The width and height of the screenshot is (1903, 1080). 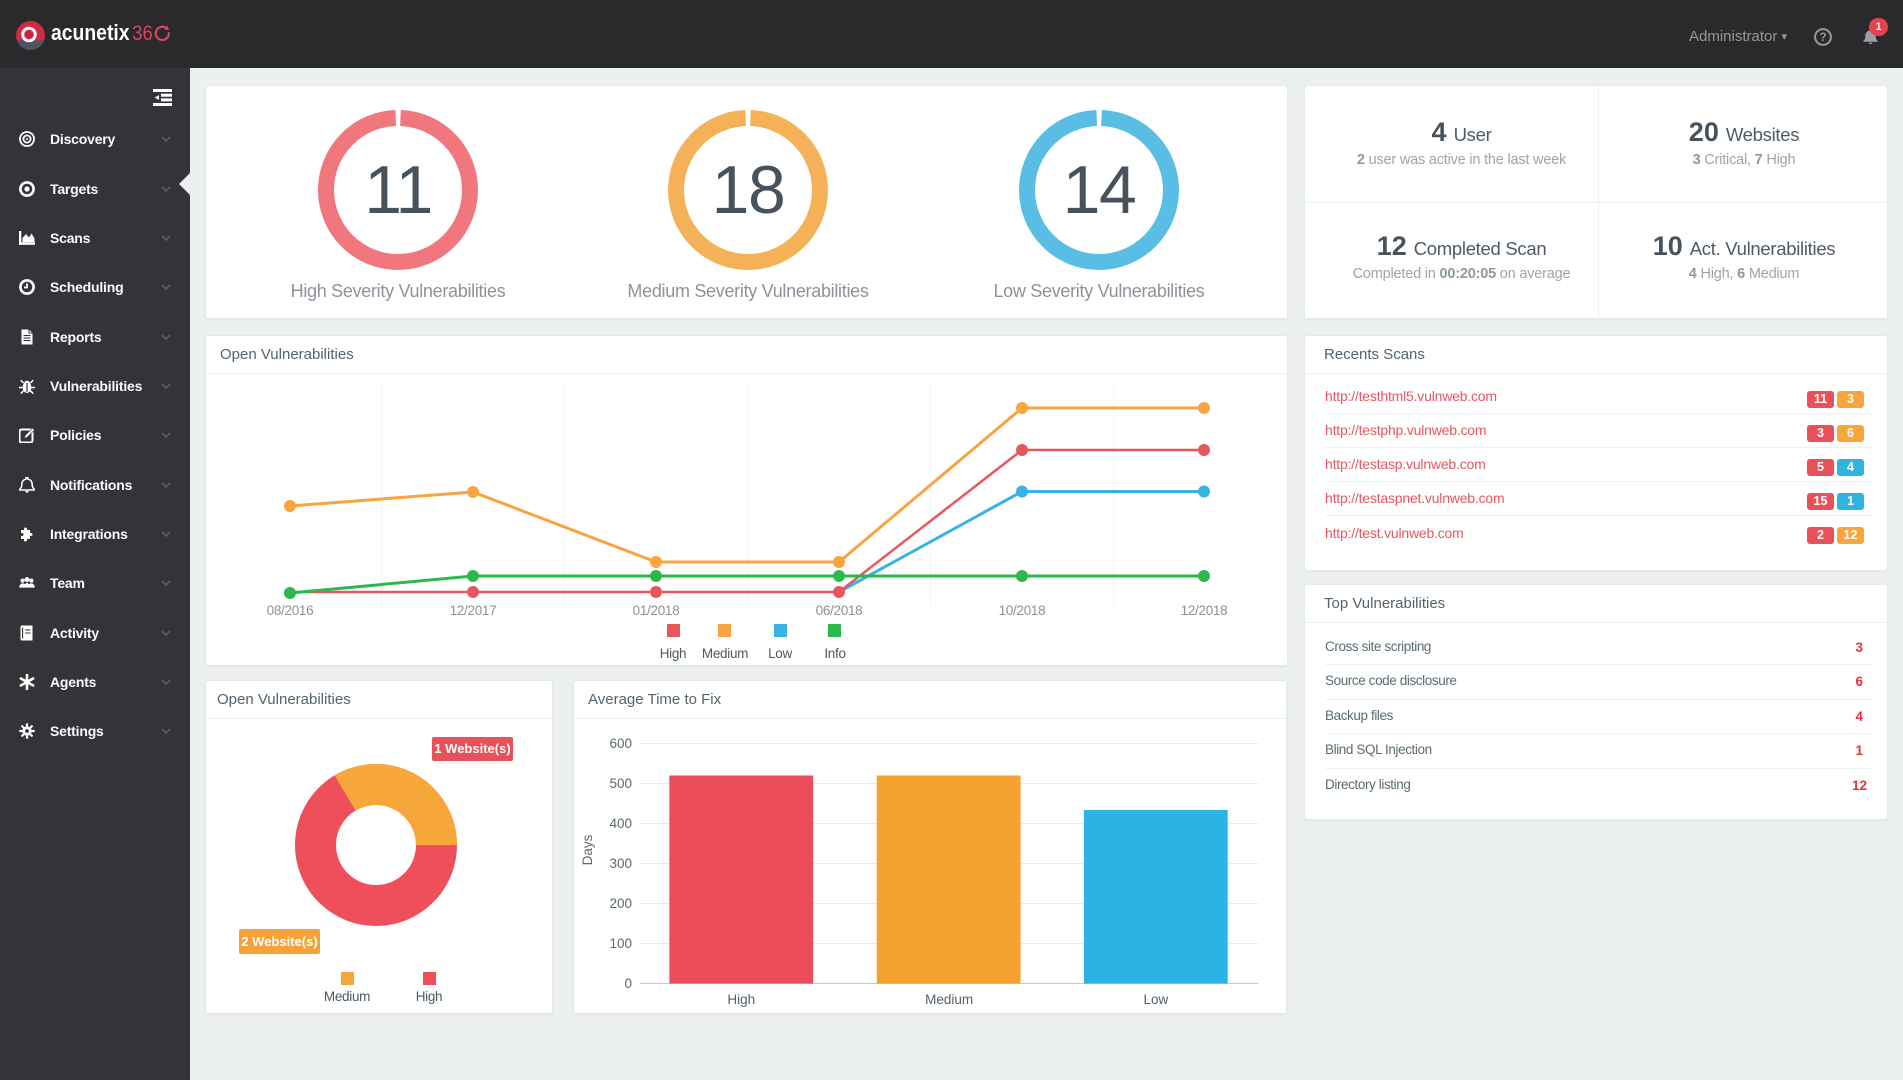 I want to click on svg-text: 400, so click(x=620, y=823).